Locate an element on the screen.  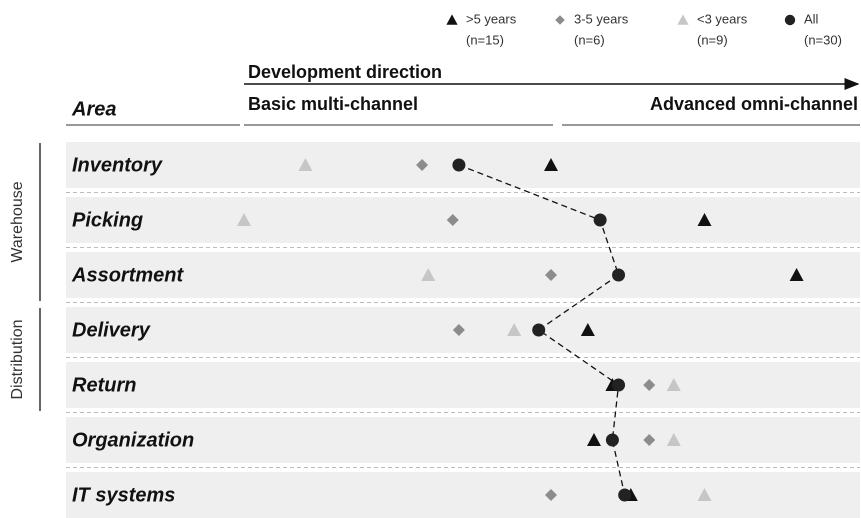
category-label: Return is located at coordinates (104, 385).